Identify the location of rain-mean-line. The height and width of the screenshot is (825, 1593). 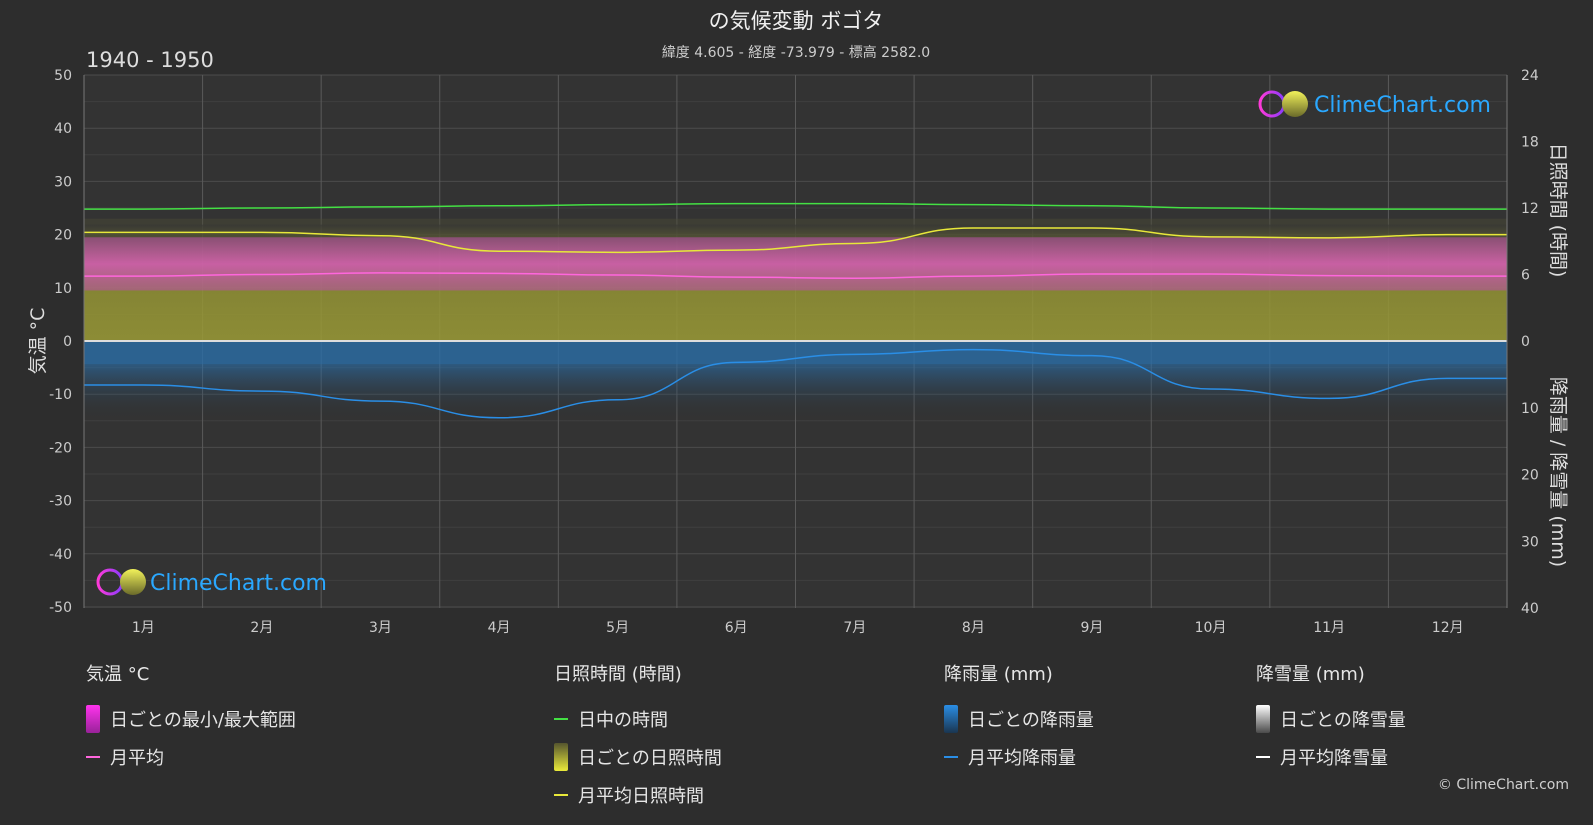
(795, 383).